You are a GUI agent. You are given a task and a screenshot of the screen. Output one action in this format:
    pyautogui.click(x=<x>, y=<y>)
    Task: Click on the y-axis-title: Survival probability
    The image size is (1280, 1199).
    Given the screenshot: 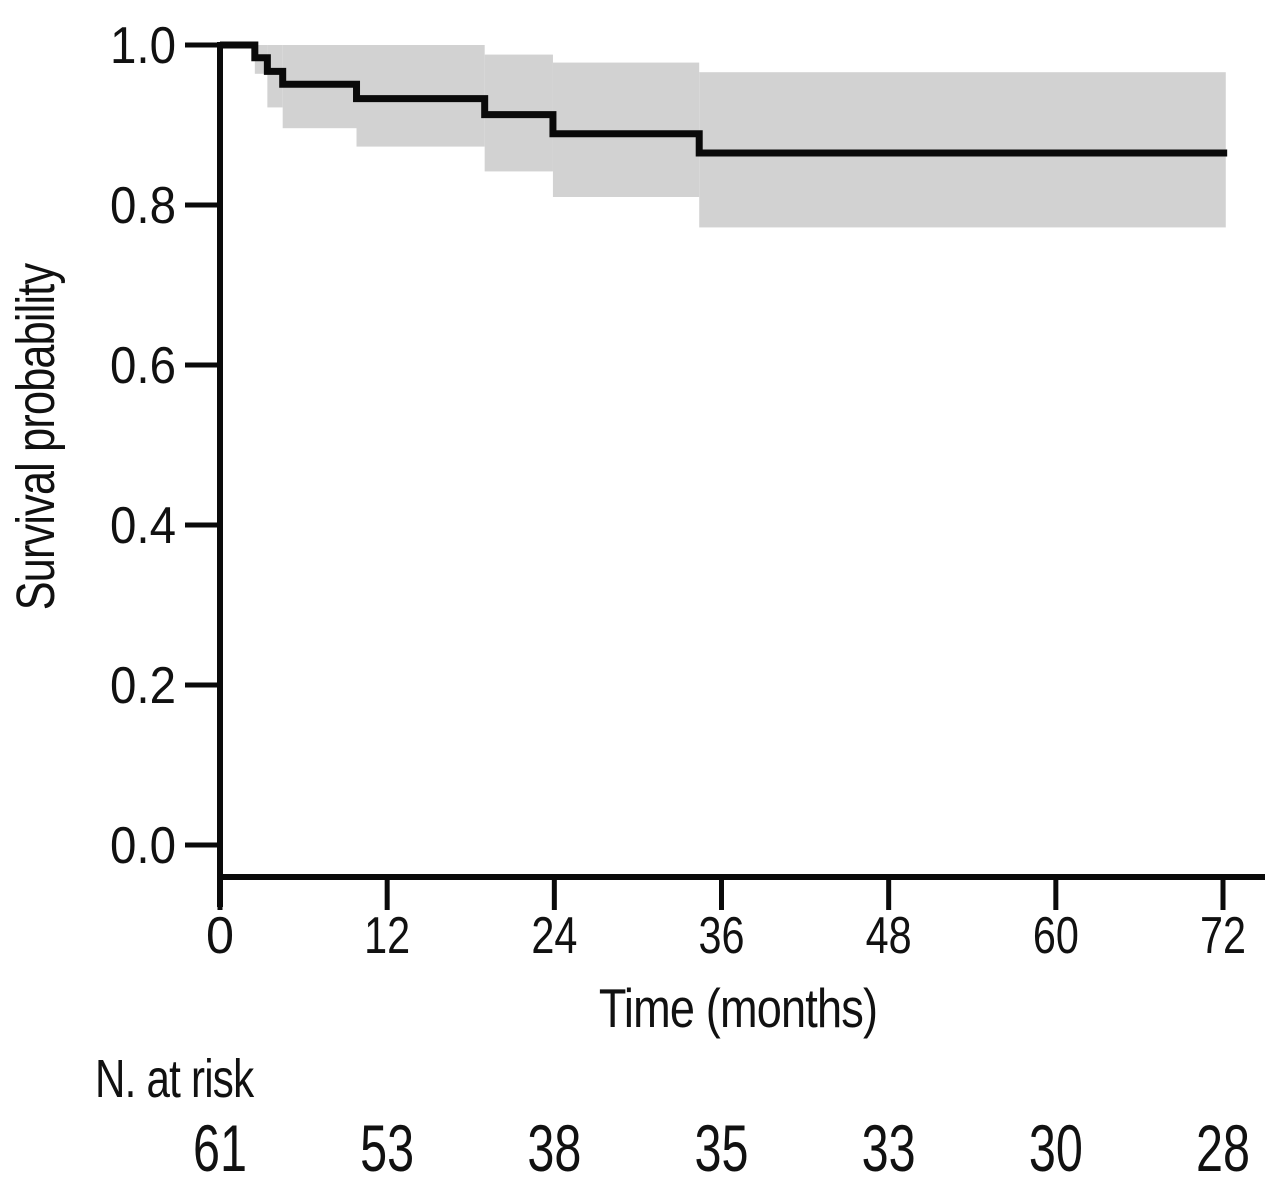 What is the action you would take?
    pyautogui.click(x=36, y=437)
    